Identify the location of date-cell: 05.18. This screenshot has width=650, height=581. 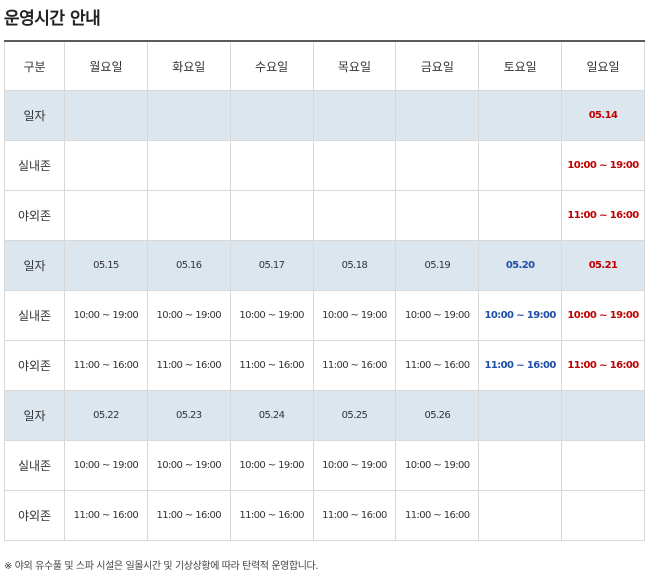
(354, 265).